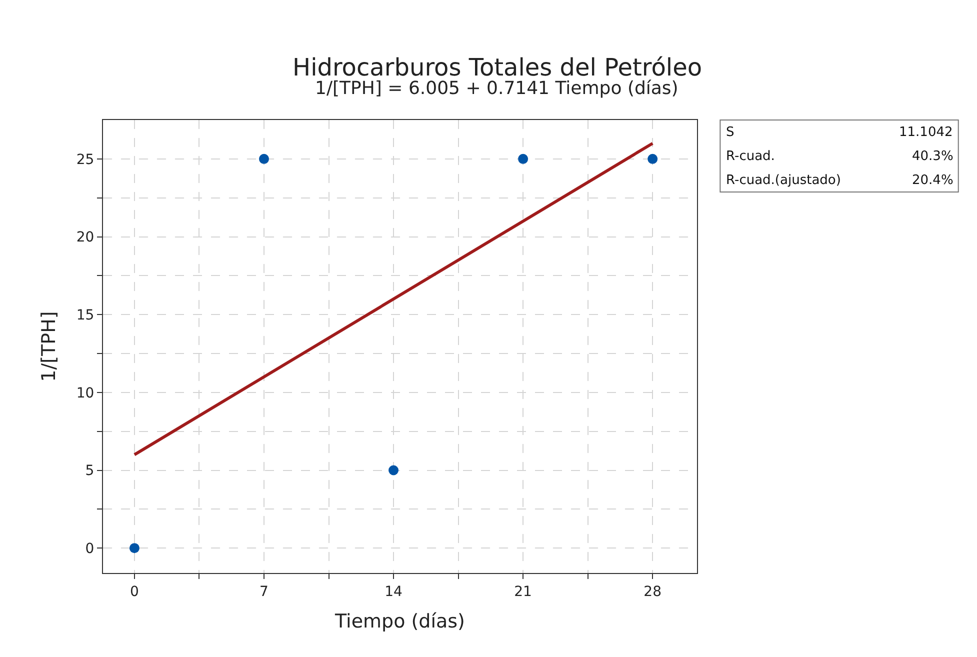 The image size is (977, 657). What do you see at coordinates (750, 156) in the screenshot?
I see `text: R-cuad.` at bounding box center [750, 156].